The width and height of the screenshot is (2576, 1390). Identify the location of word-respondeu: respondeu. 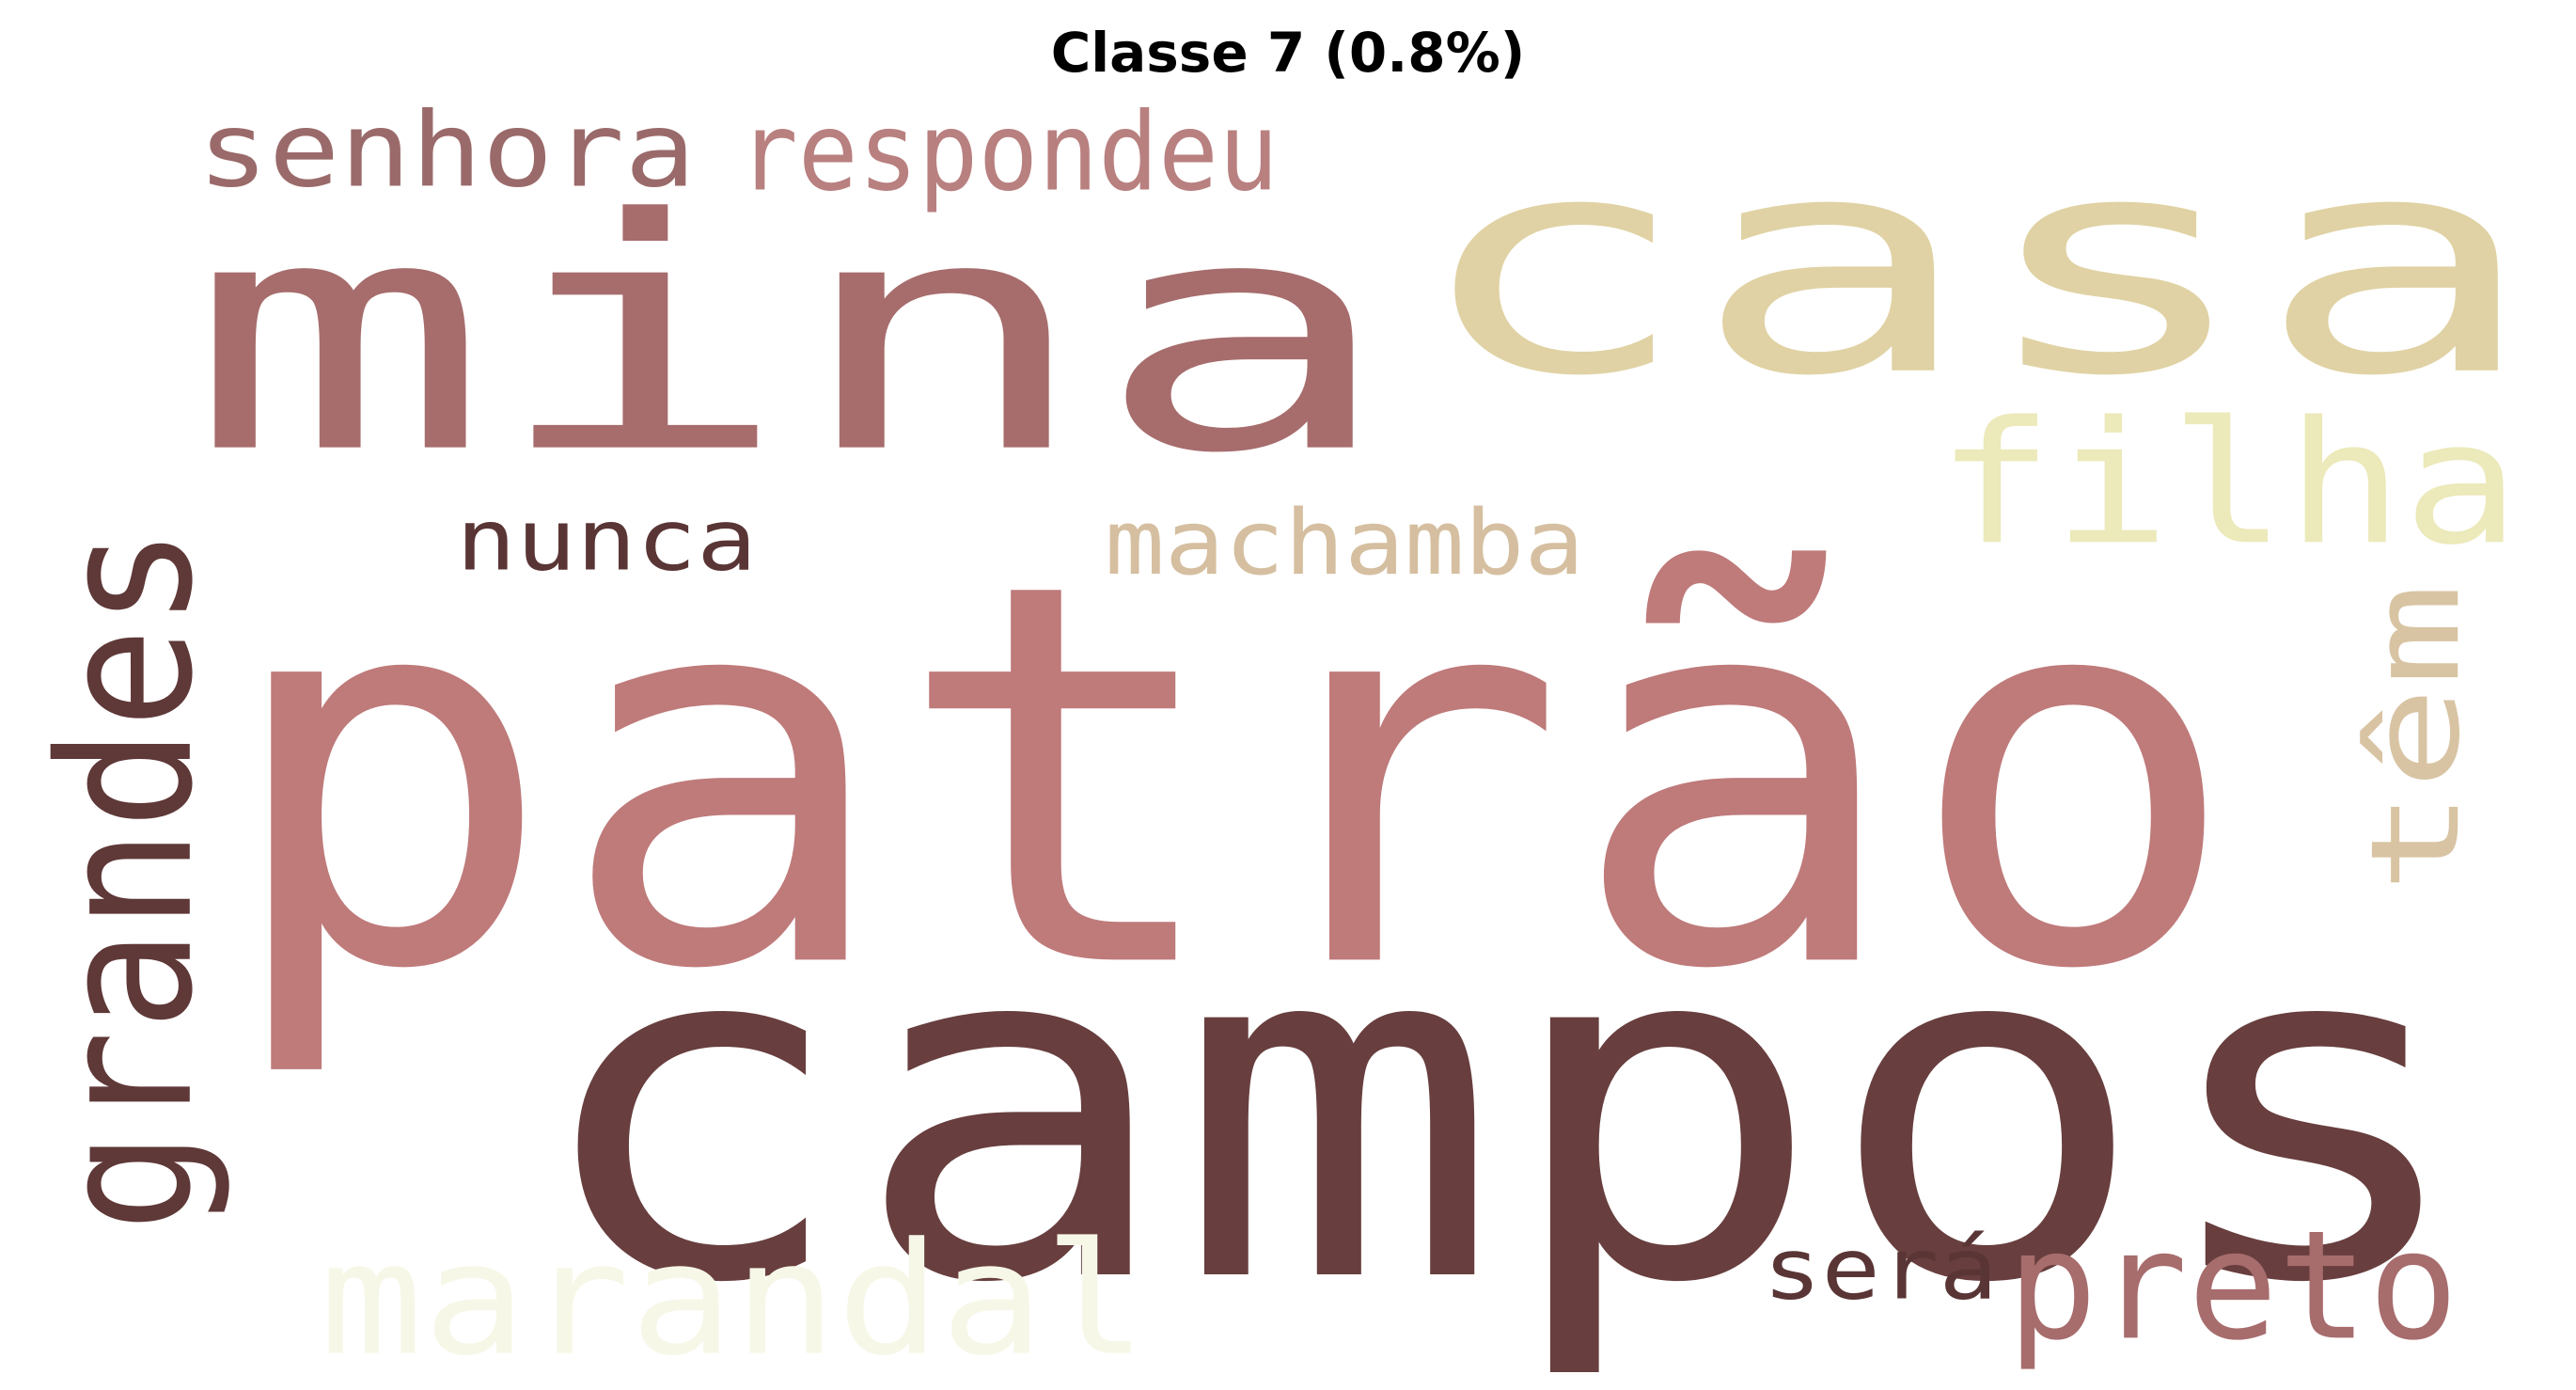
(1009, 152).